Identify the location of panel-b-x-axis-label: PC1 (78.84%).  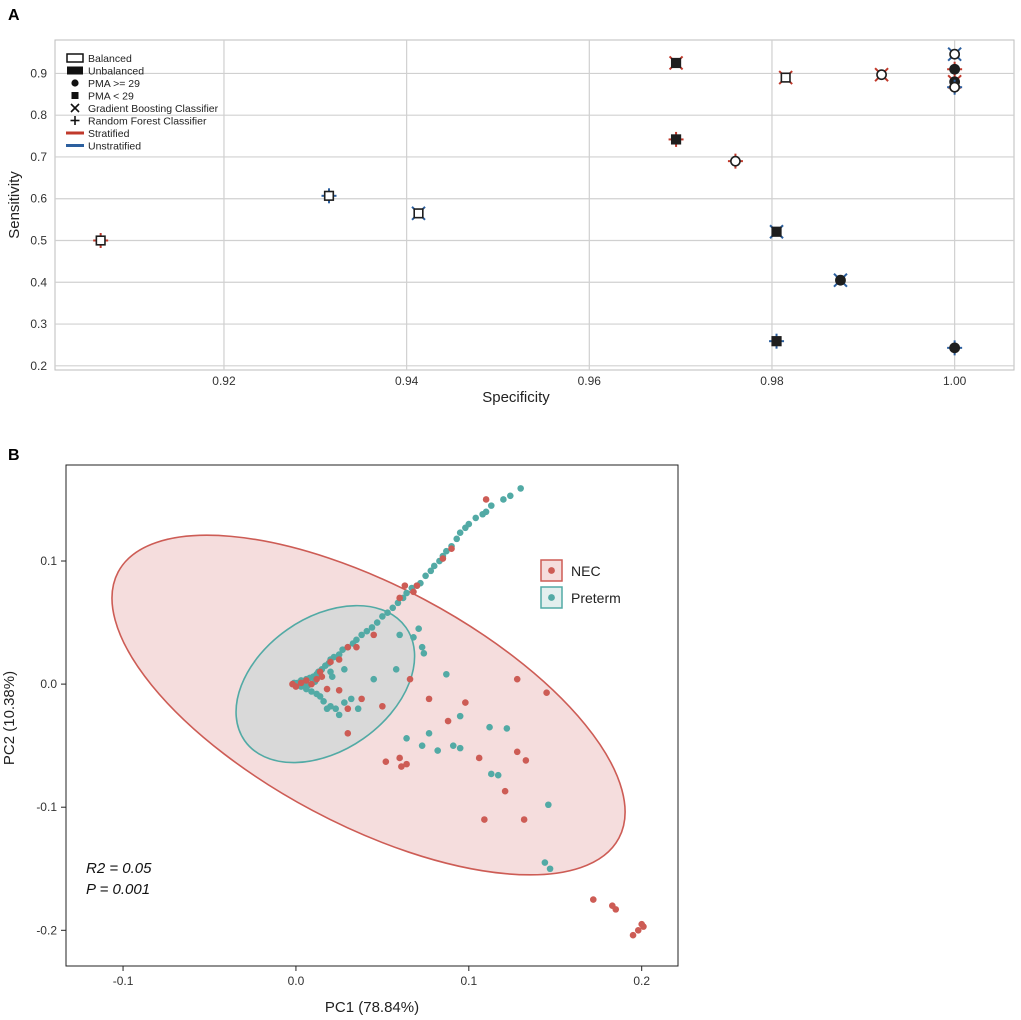
(372, 1007).